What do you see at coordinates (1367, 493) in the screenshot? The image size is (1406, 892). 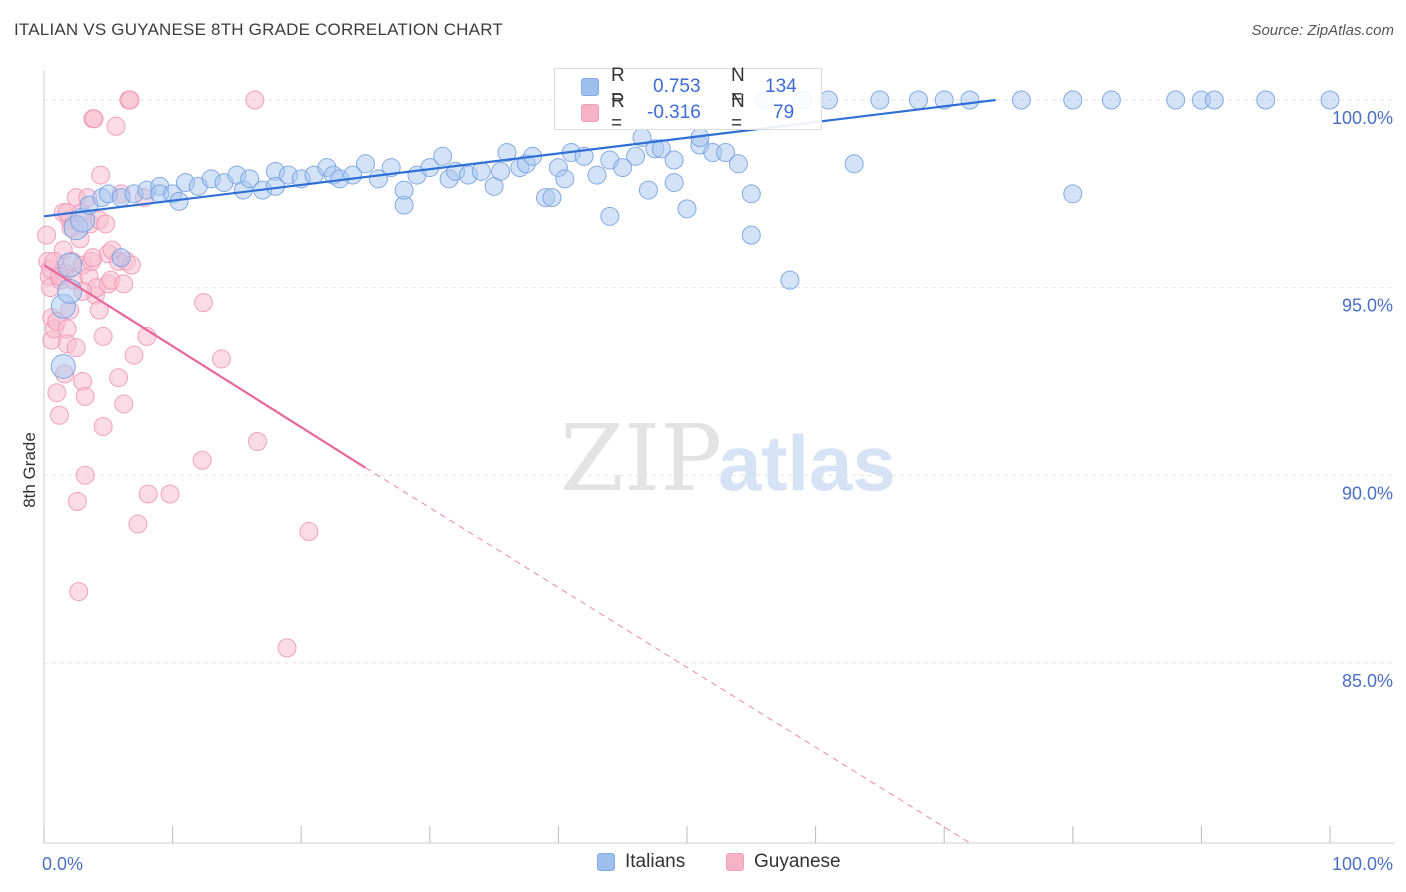 I see `y-tick-label: 90.0%` at bounding box center [1367, 493].